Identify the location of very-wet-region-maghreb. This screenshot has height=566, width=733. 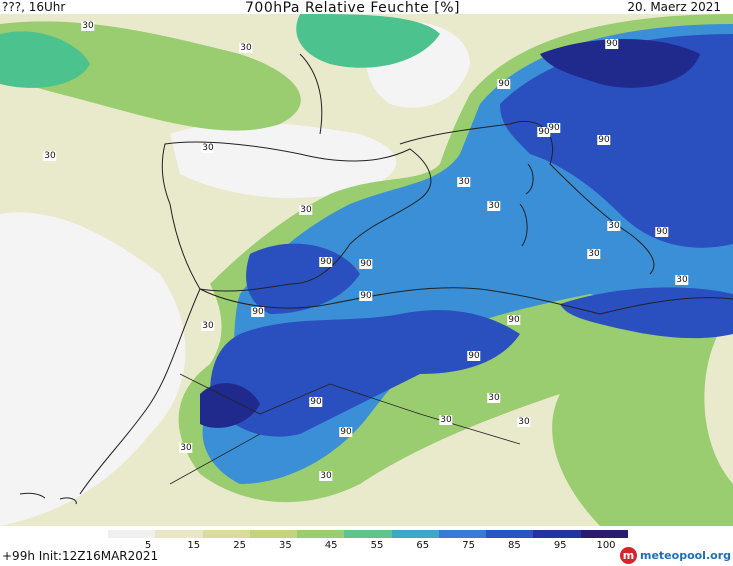
(365, 373).